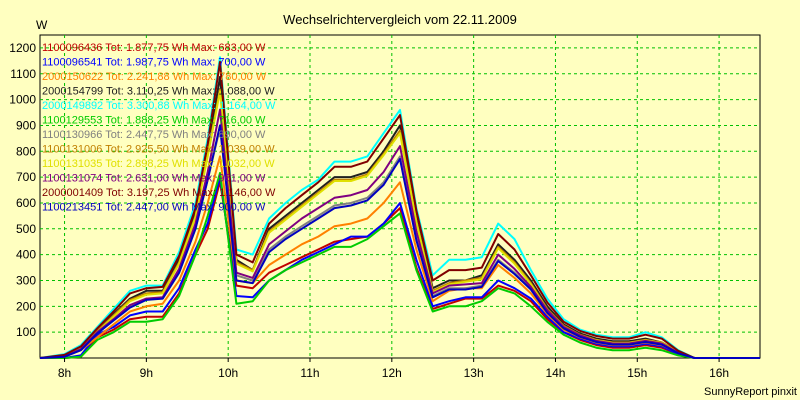 This screenshot has width=800, height=400. What do you see at coordinates (26, 229) in the screenshot?
I see `y-tick-label: 500` at bounding box center [26, 229].